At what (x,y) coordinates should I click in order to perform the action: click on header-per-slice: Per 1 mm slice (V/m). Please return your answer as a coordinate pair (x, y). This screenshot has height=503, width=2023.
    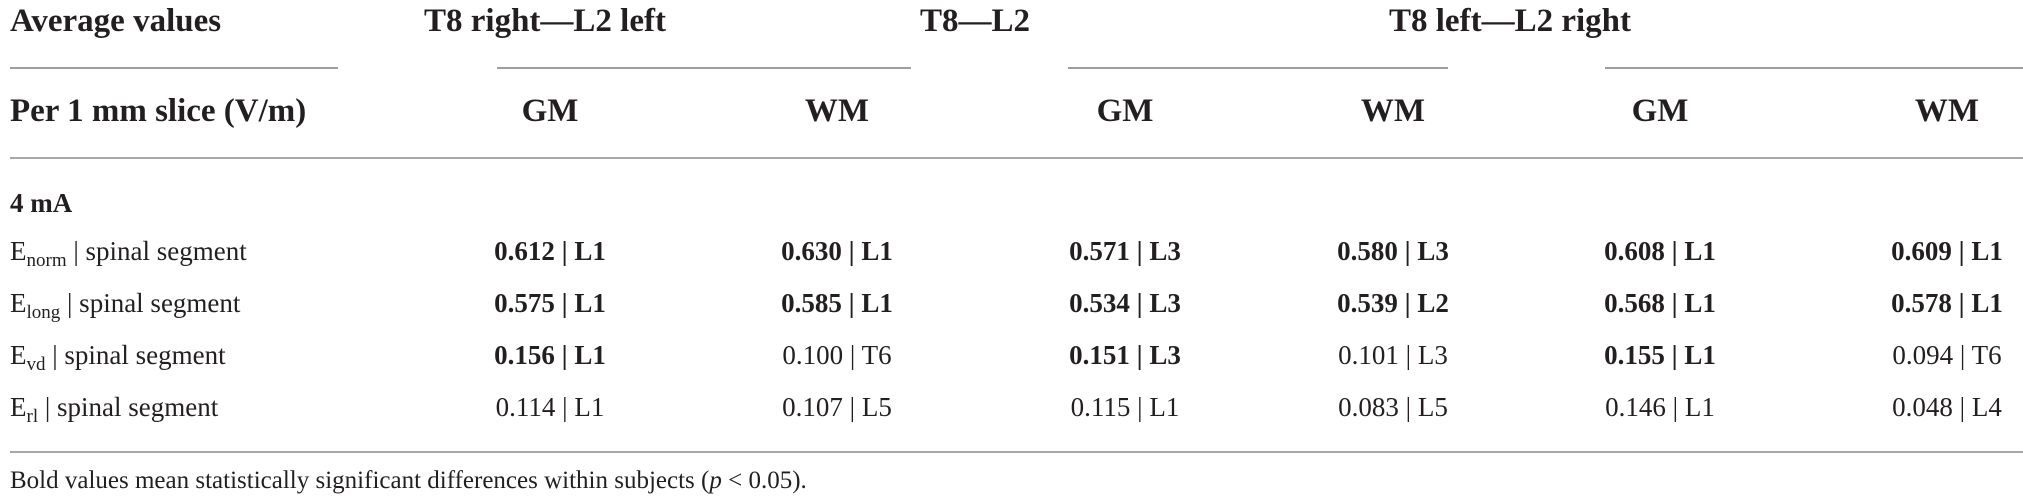
    Looking at the image, I should click on (158, 111).